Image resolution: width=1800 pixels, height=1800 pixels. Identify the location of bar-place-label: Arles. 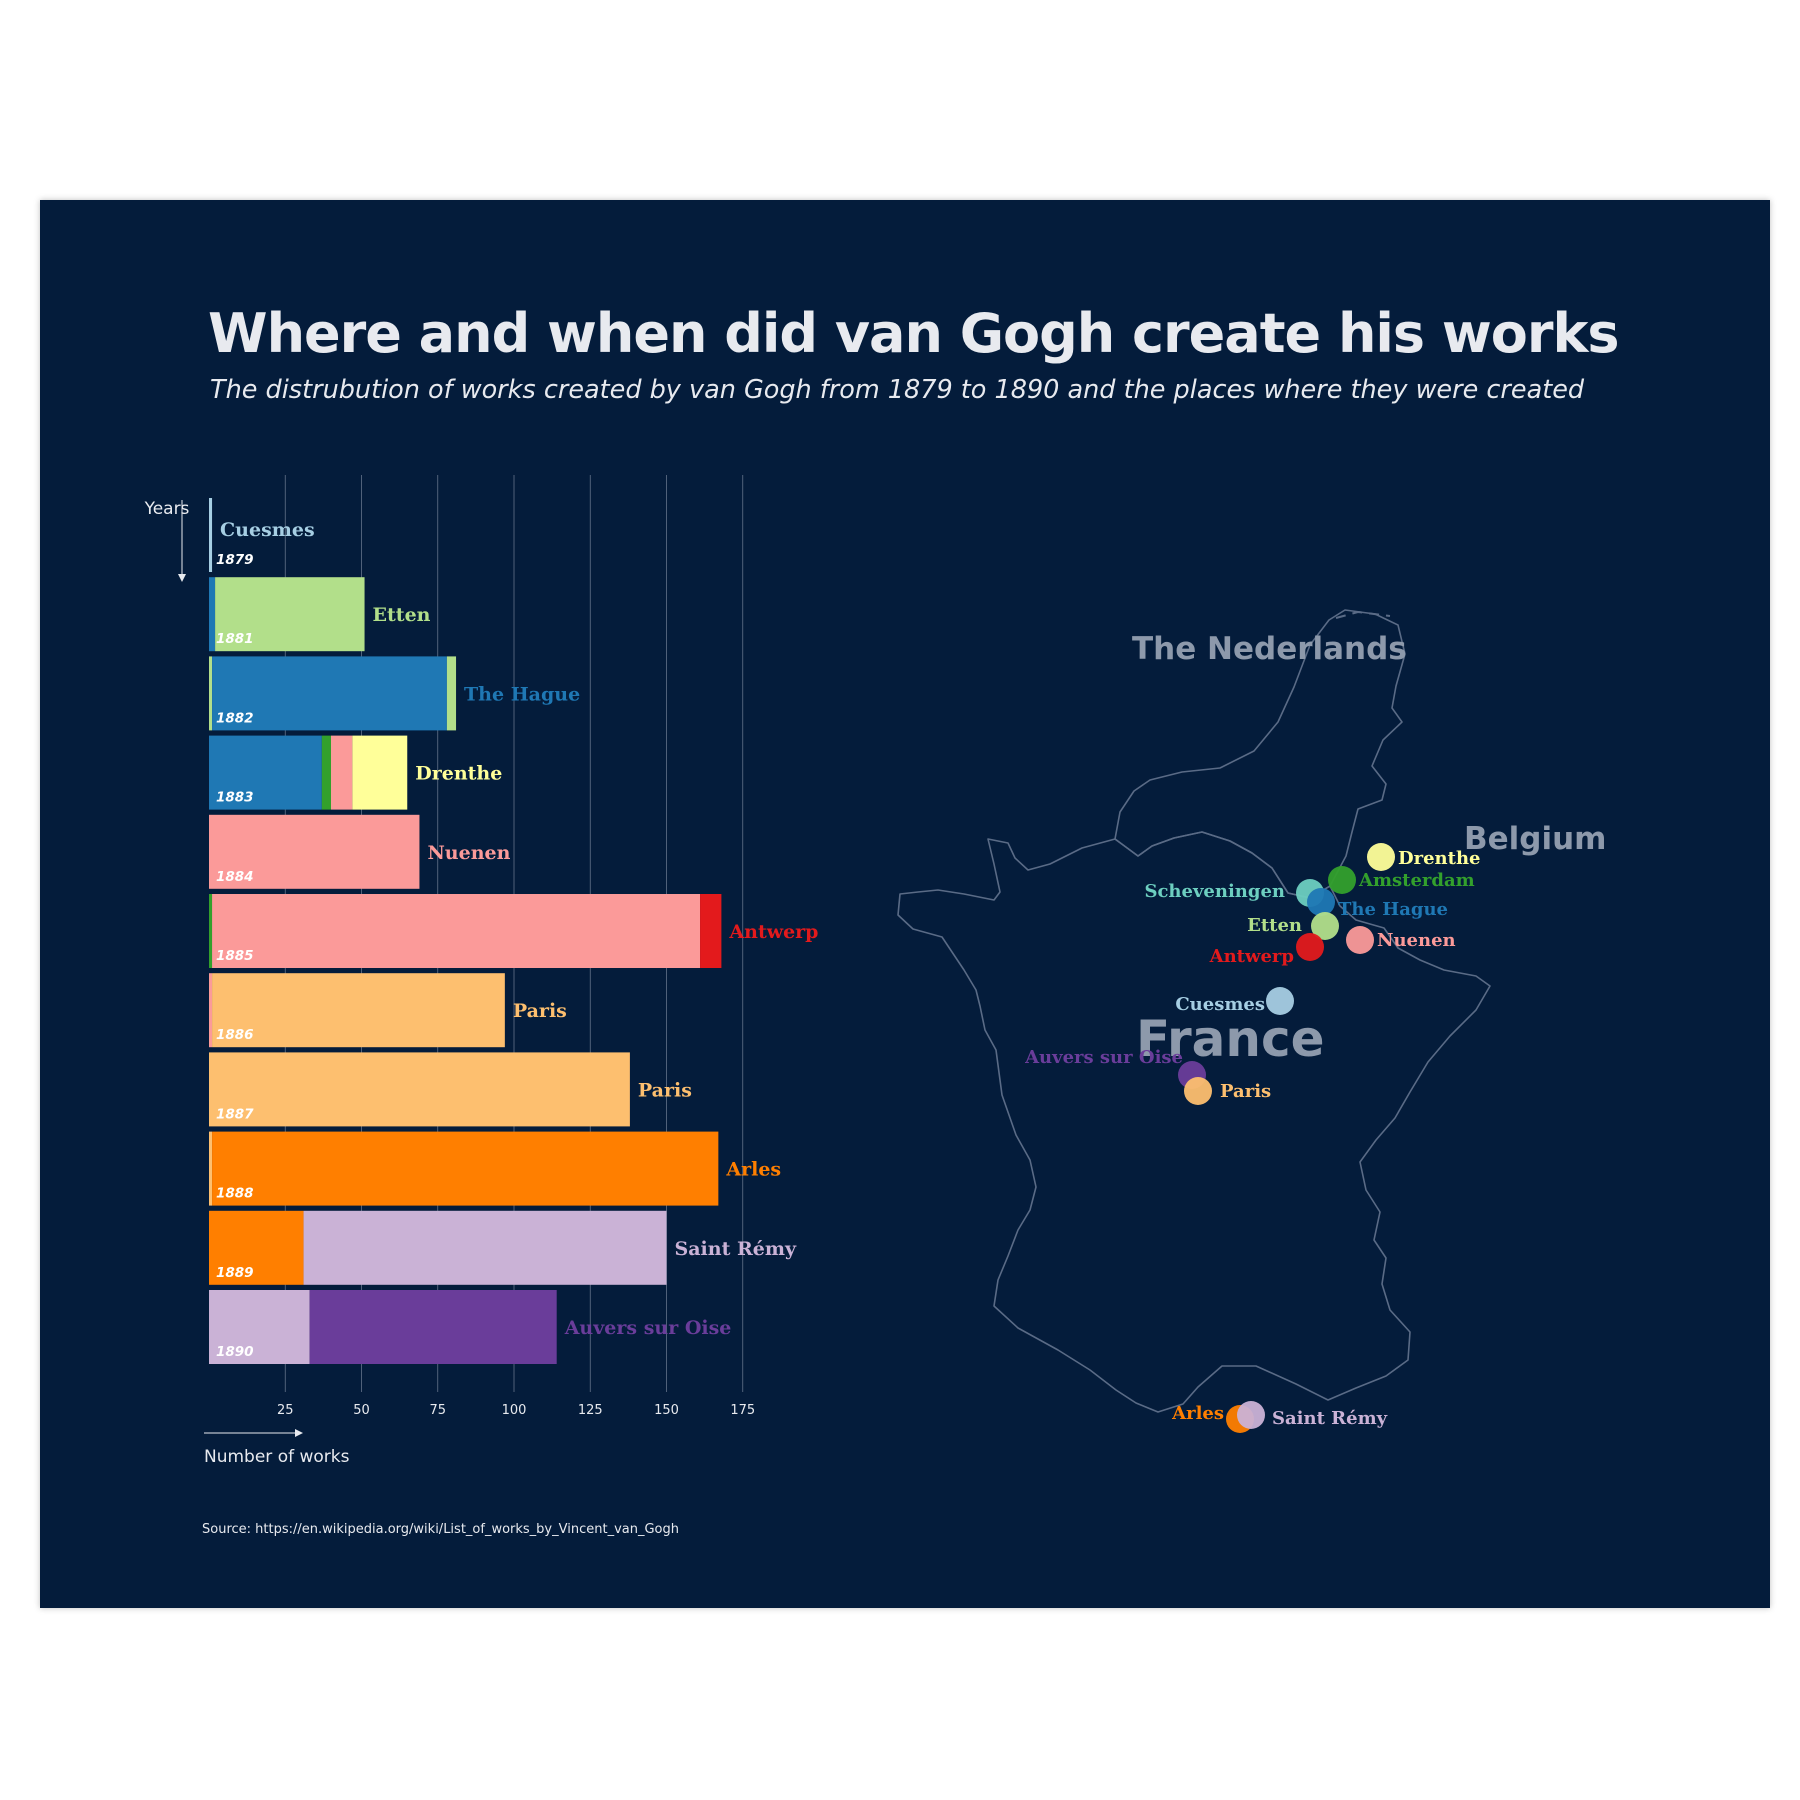
(753, 1170).